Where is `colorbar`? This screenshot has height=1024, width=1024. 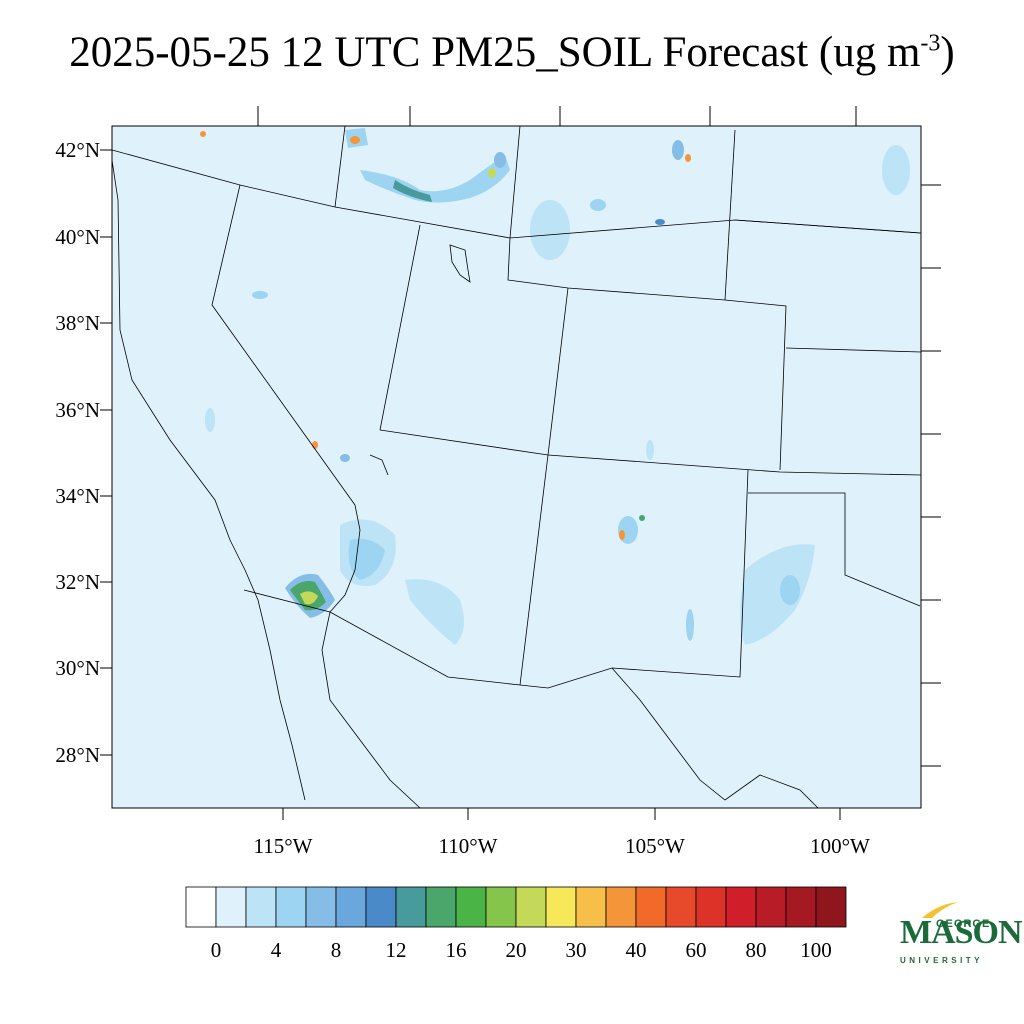
colorbar is located at coordinates (516, 907).